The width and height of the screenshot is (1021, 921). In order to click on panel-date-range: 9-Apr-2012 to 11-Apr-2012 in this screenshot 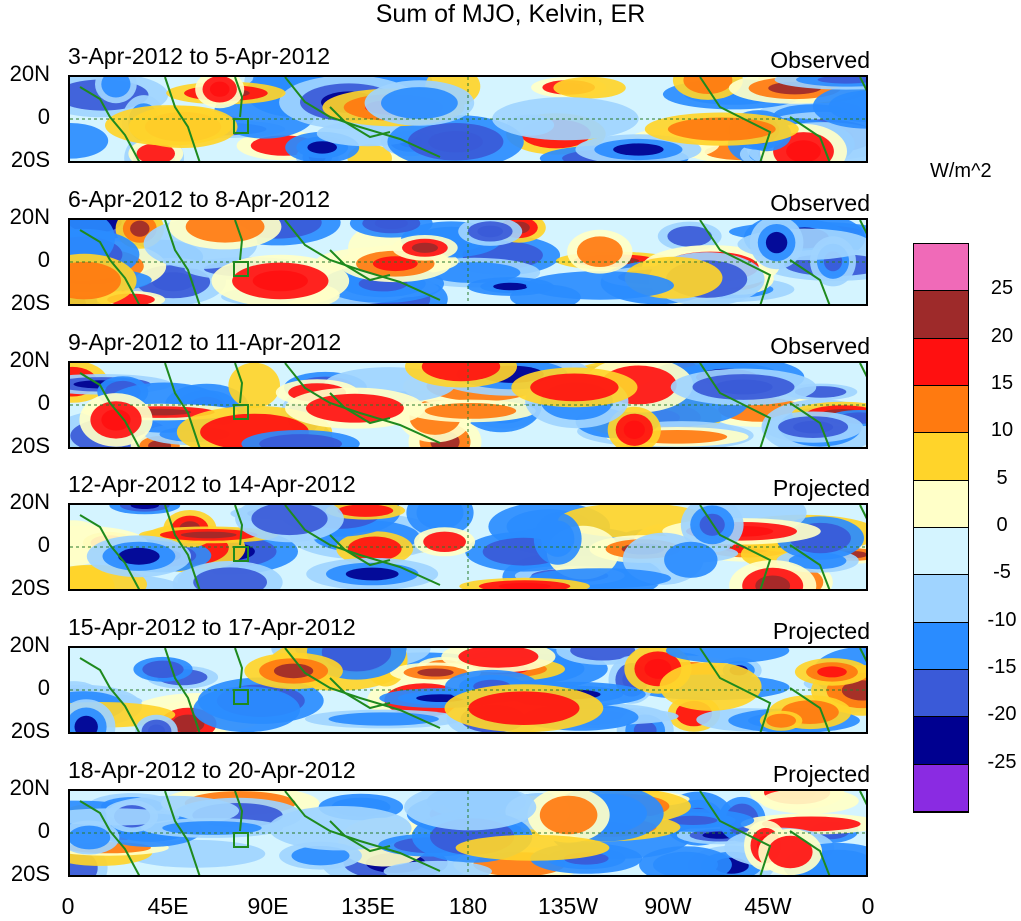, I will do `click(205, 342)`.